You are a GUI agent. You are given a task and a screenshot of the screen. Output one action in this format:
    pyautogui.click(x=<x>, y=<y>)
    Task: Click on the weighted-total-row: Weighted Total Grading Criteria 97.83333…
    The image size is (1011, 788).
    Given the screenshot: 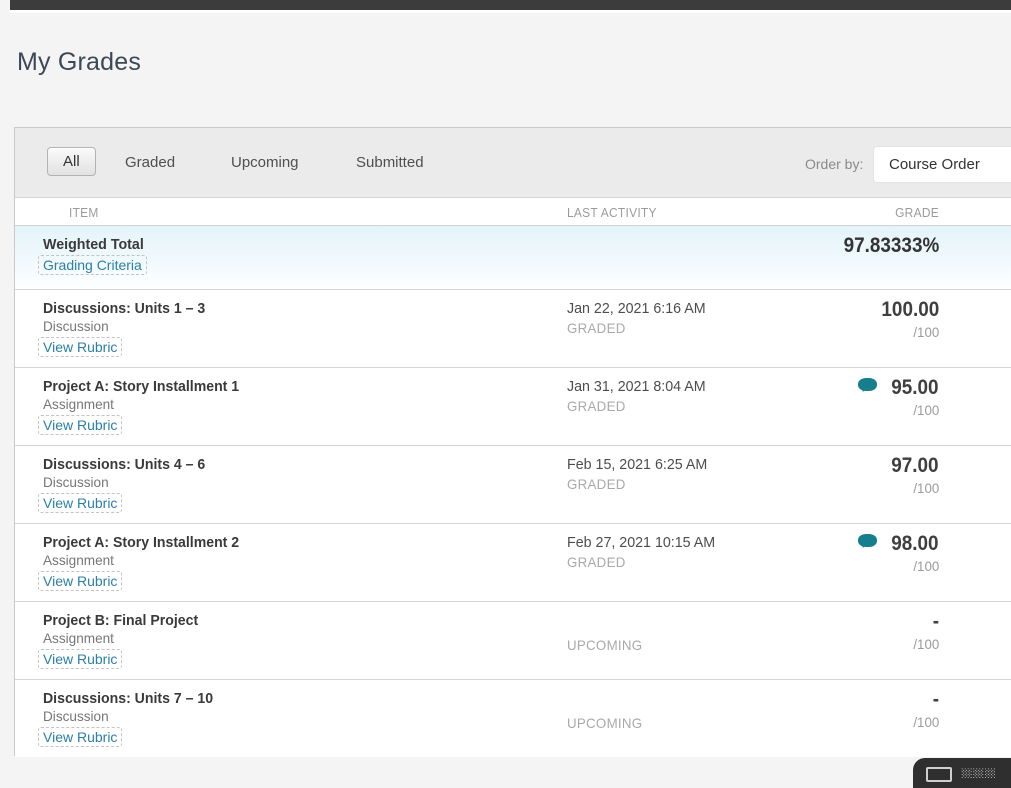 What is the action you would take?
    pyautogui.click(x=513, y=257)
    